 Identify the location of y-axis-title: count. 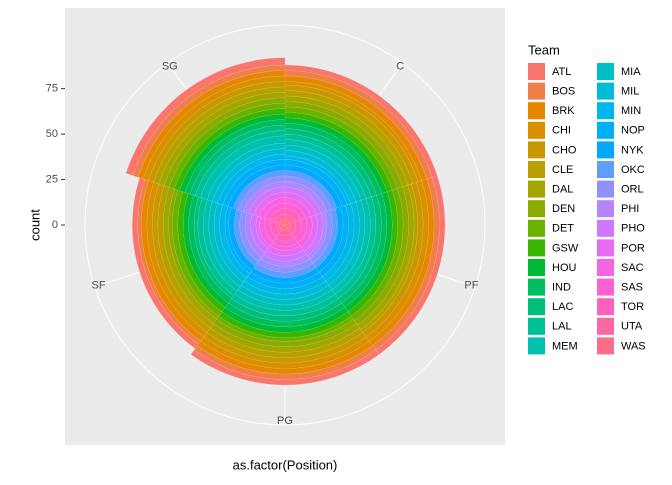
(34, 225).